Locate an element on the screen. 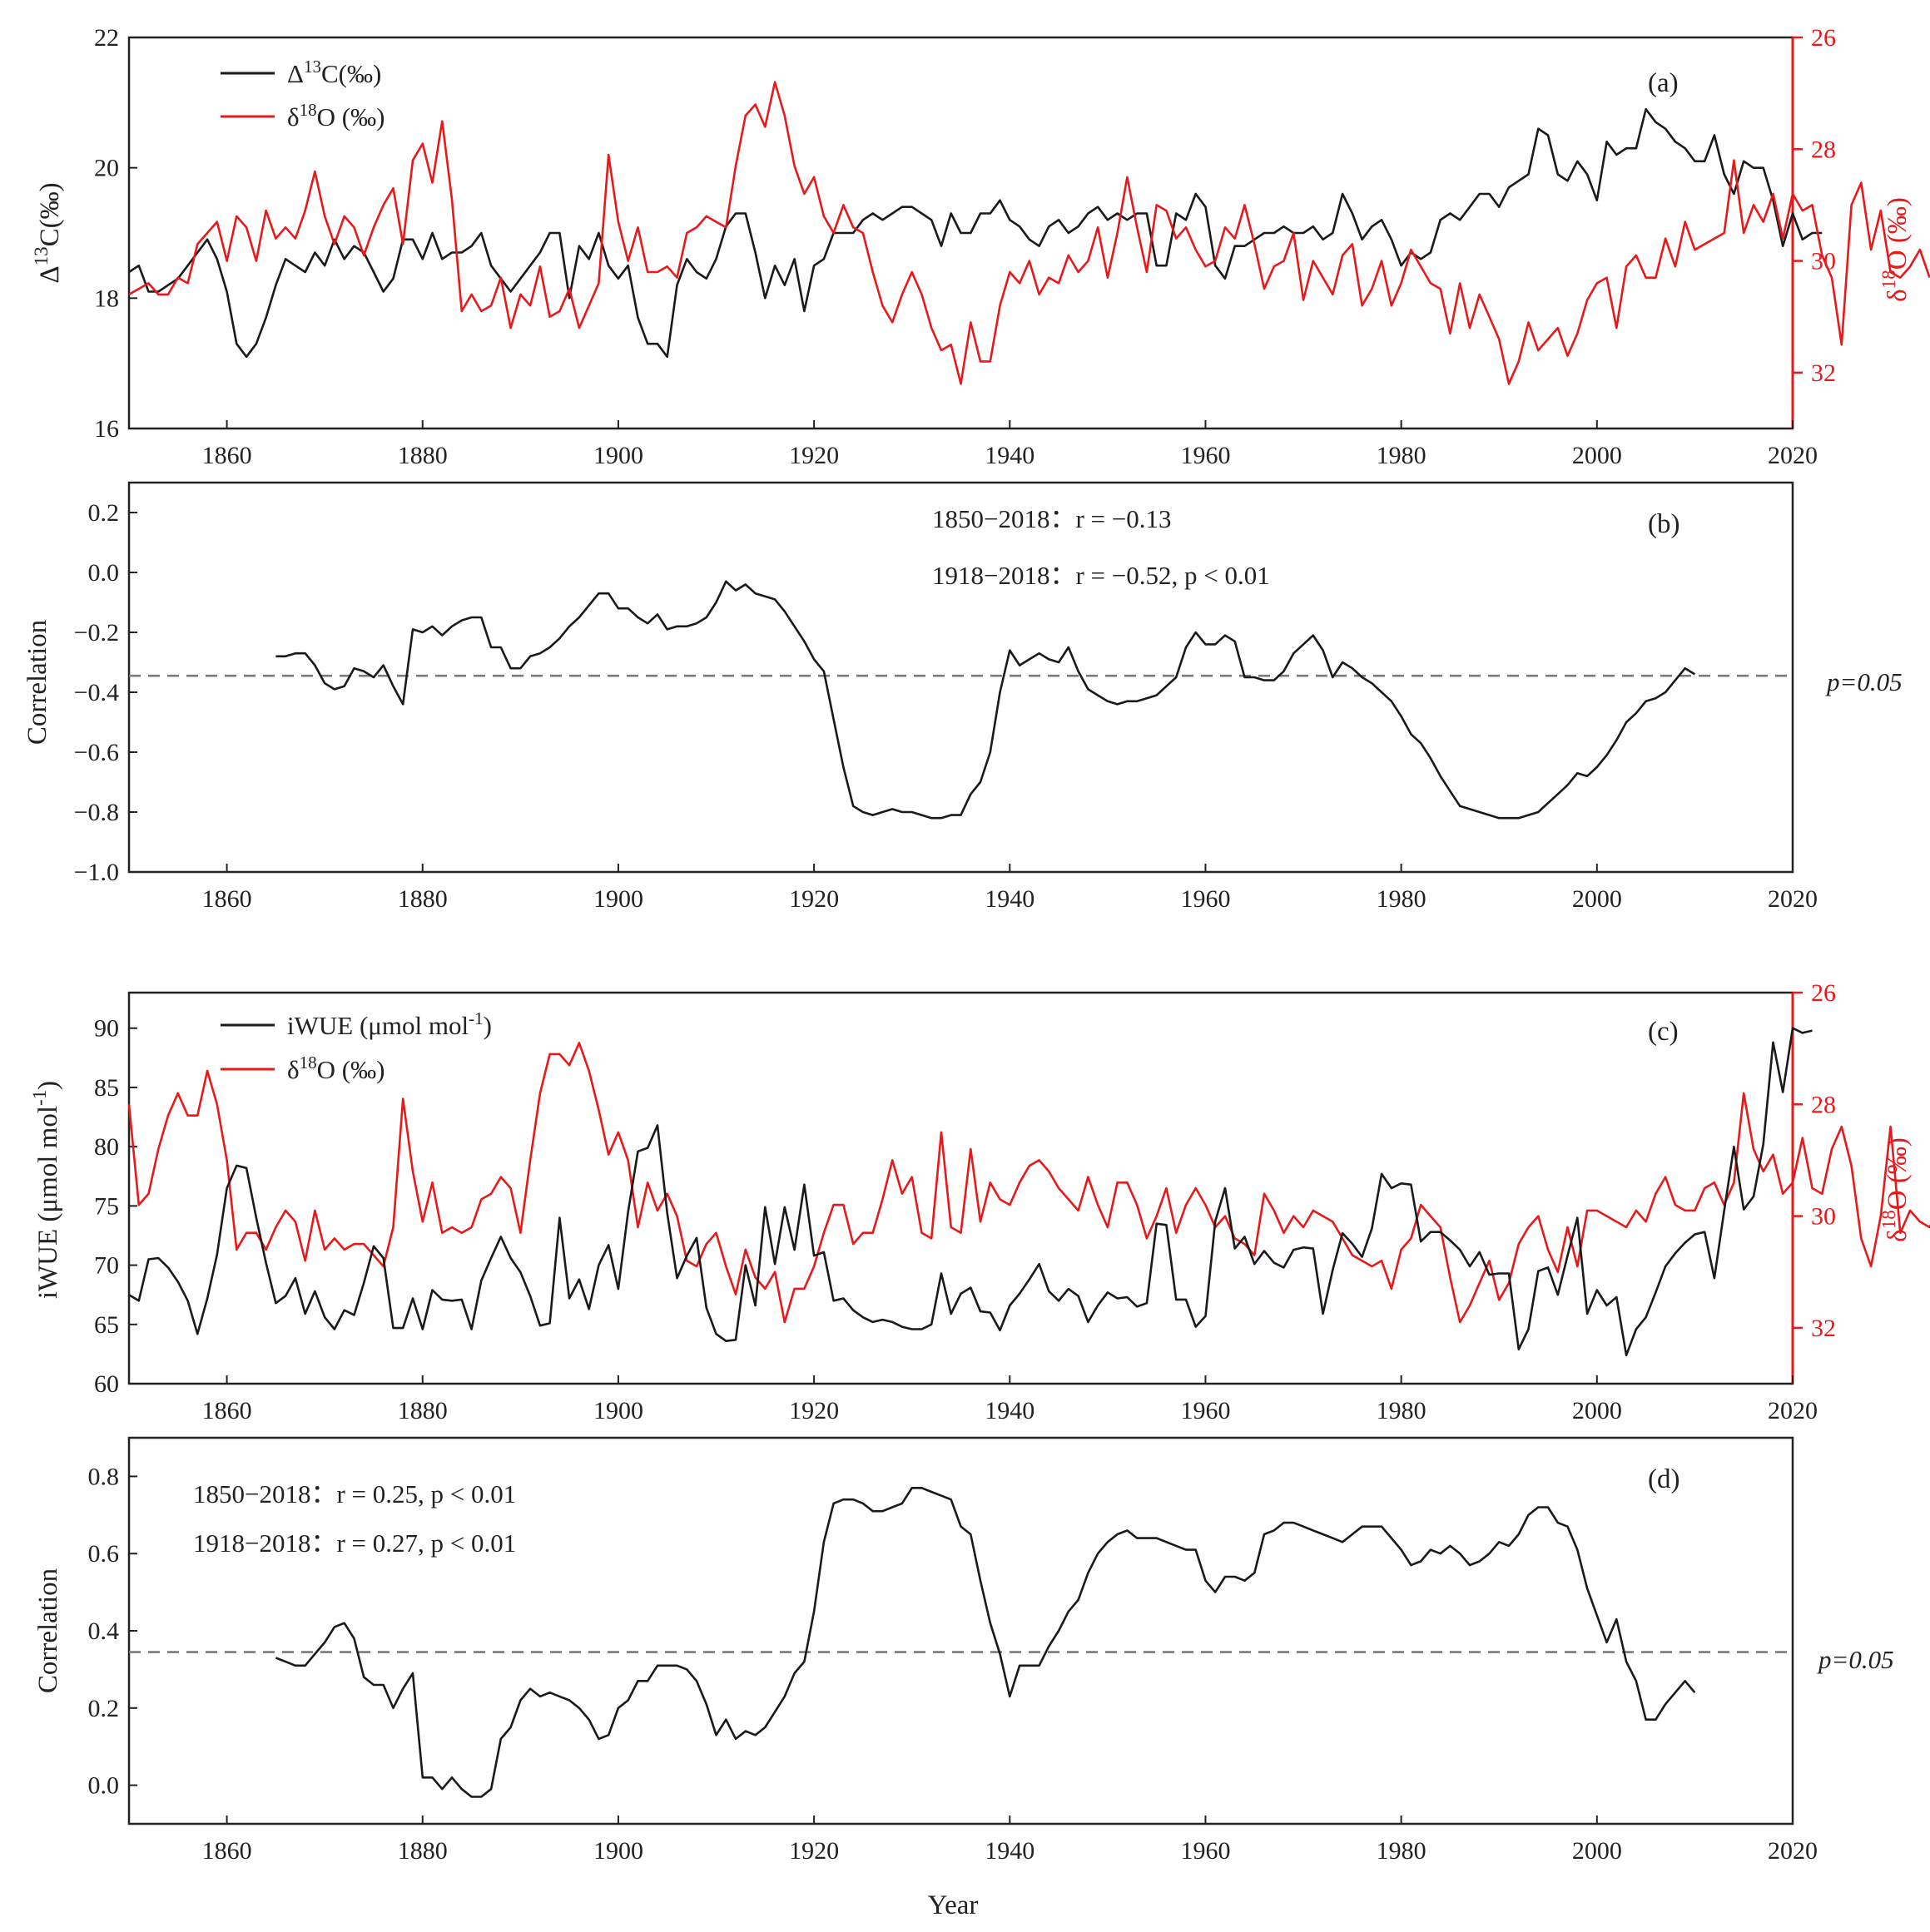 The image size is (1930, 1932). legend-d13c-sup: 13 is located at coordinates (312, 67).